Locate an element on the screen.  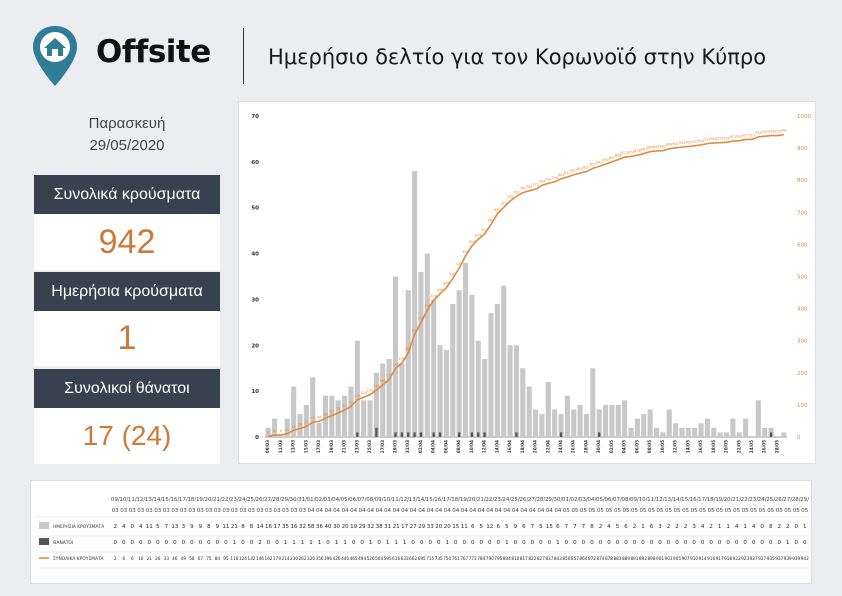
daily-cases-header: Ημερήσια κρούσματα is located at coordinates (127, 291).